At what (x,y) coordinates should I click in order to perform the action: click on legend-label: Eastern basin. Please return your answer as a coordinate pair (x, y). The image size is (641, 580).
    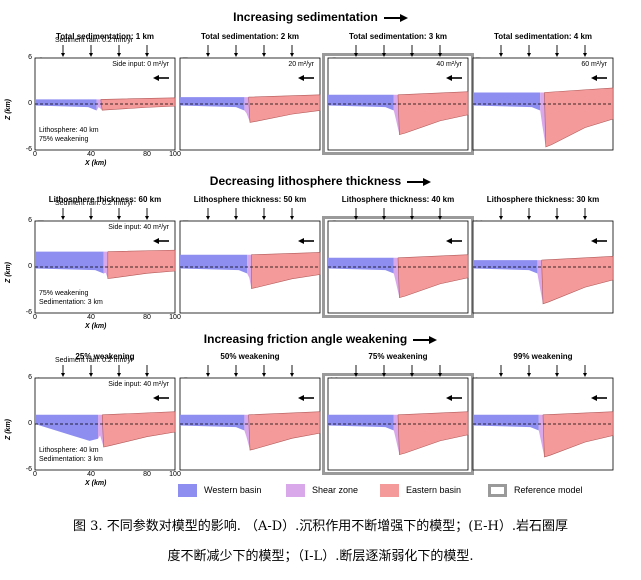
    Looking at the image, I should click on (434, 490).